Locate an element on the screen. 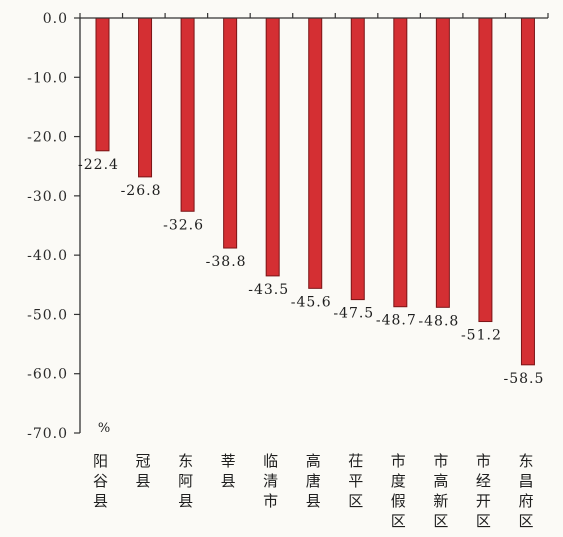  category-label: 冠县 is located at coordinates (143, 471).